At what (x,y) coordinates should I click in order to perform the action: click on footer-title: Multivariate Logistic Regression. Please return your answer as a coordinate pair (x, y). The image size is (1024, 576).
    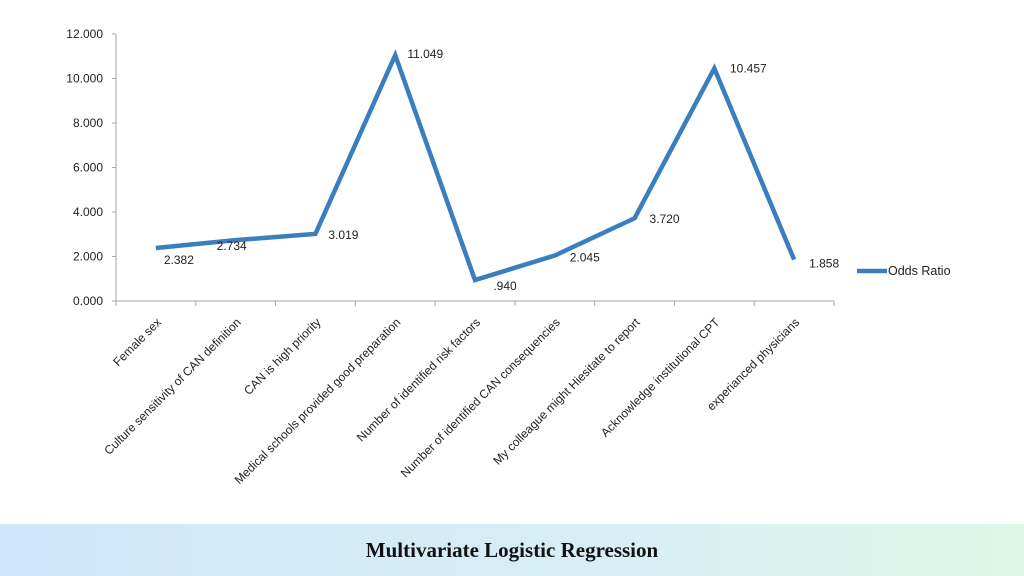
    Looking at the image, I should click on (512, 549).